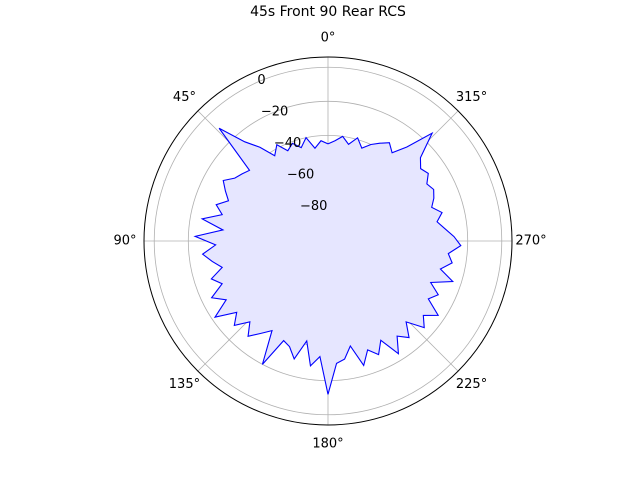 The height and width of the screenshot is (480, 640). Describe the element at coordinates (530, 241) in the screenshot. I see `theta-tick-label-270: 270°` at that location.